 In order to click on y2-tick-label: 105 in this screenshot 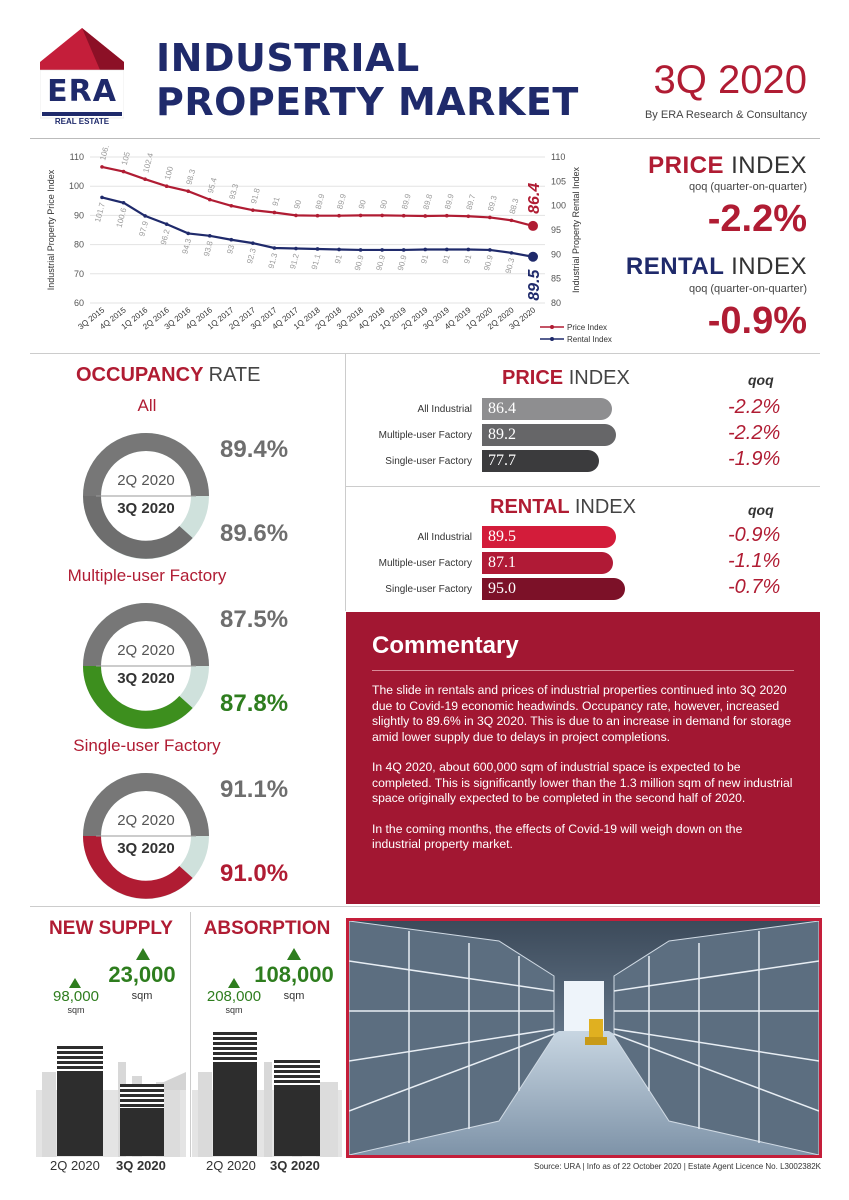, I will do `click(558, 181)`.